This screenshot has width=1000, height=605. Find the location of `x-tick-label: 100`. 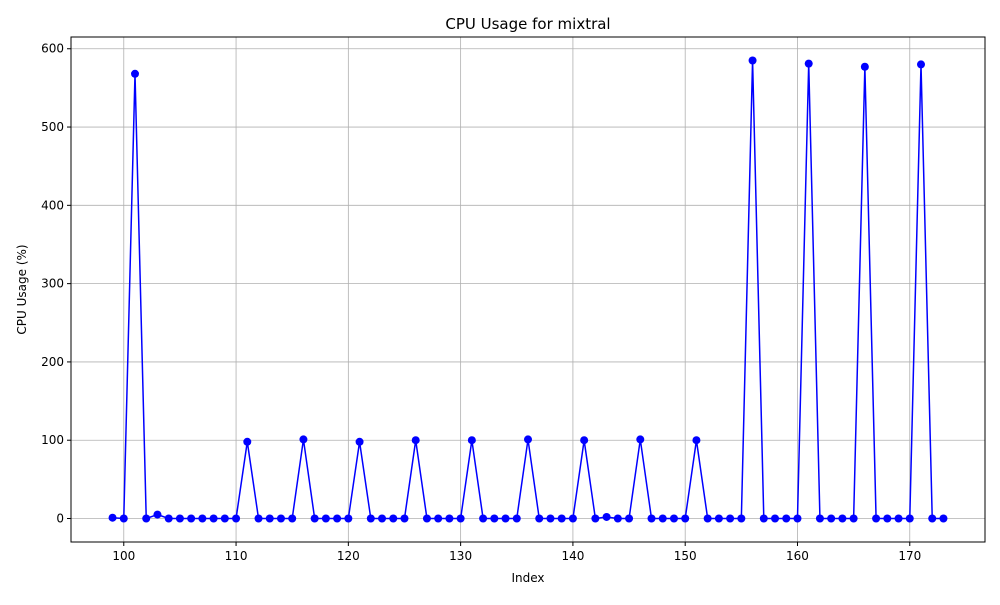

x-tick-label: 100 is located at coordinates (123, 556).